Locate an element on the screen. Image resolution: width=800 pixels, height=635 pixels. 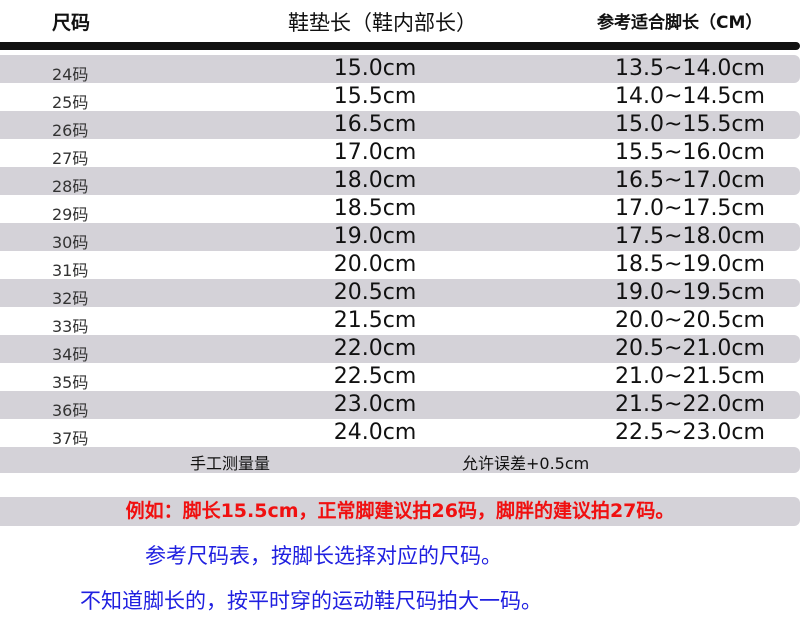
table-row: 27码 17.0cm 15.5~16.0cm is located at coordinates (400, 153).